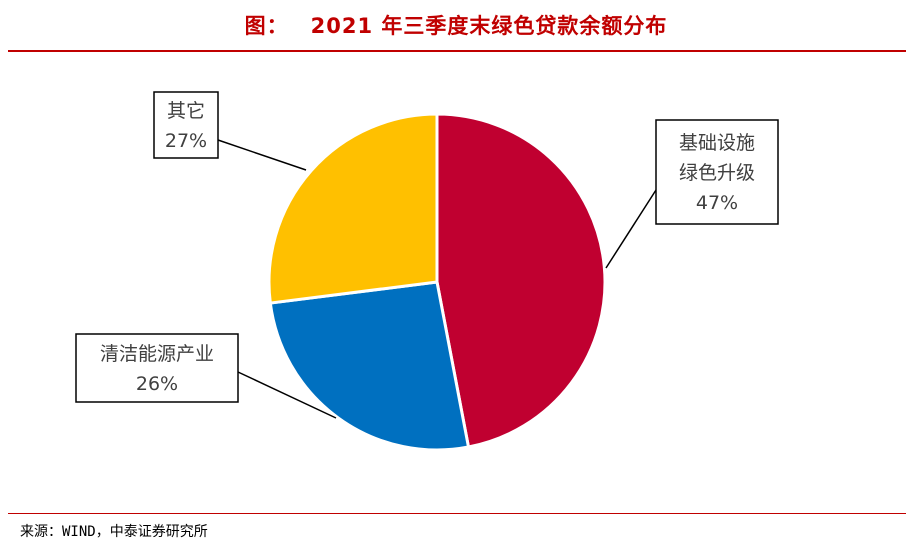  What do you see at coordinates (157, 368) in the screenshot?
I see `callout-box-clean-energy` at bounding box center [157, 368].